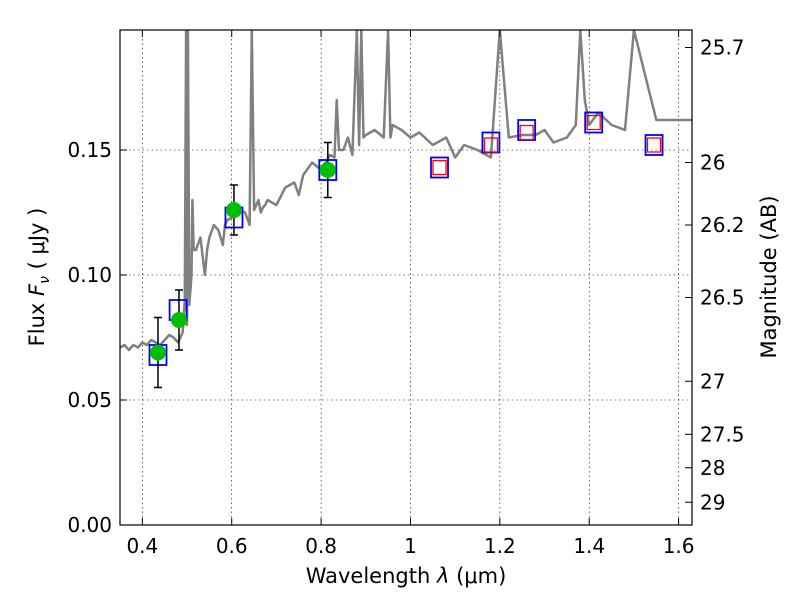  Describe the element at coordinates (39, 277) in the screenshot. I see `y-axis-label: Flux Fν ( μJy )` at that location.